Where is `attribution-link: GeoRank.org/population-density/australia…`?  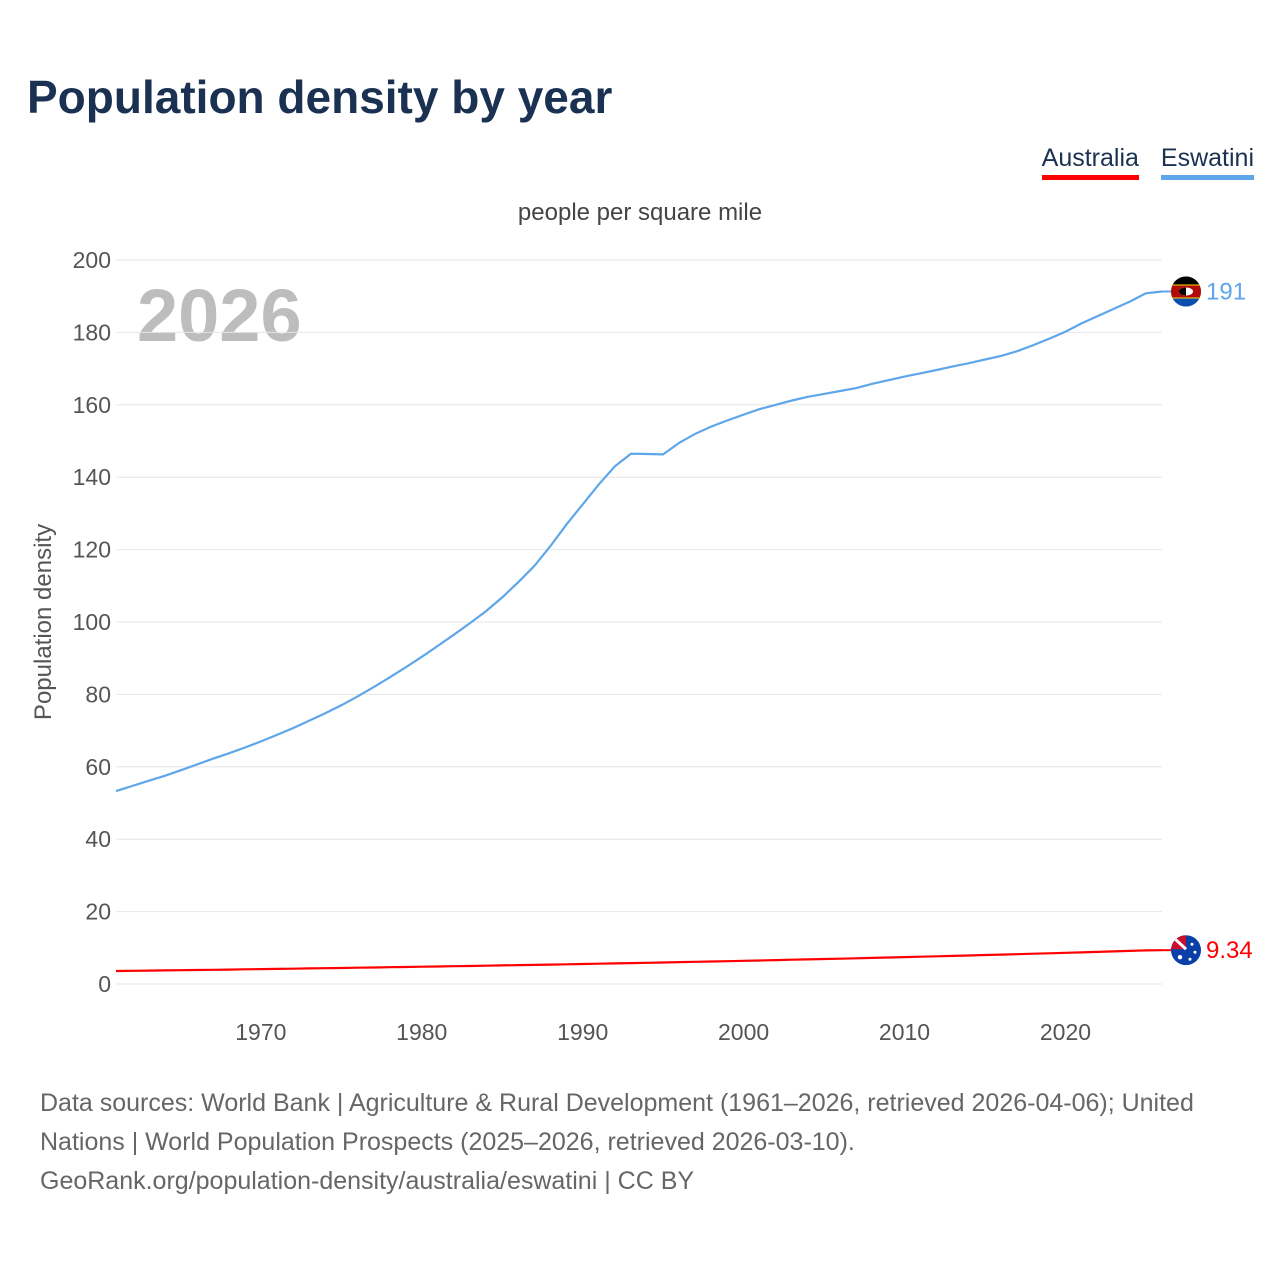 attribution-link: GeoRank.org/population-density/australia… is located at coordinates (367, 1181).